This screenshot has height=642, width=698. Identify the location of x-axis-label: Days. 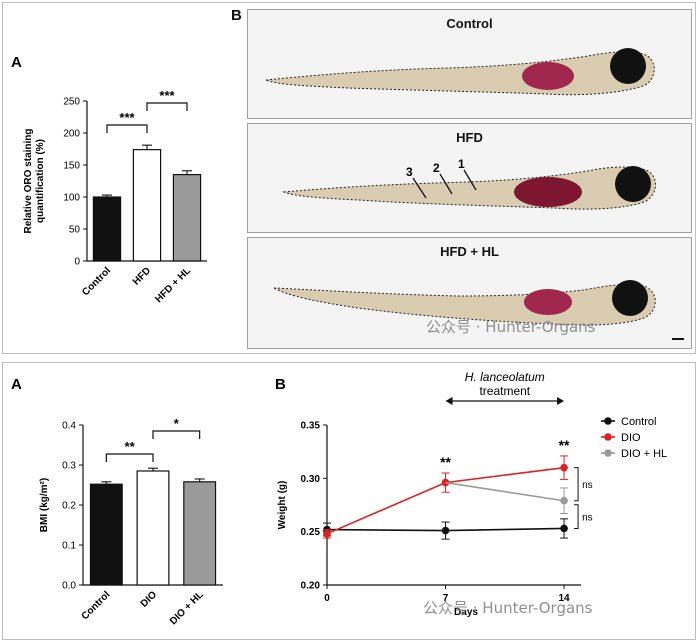
(466, 612).